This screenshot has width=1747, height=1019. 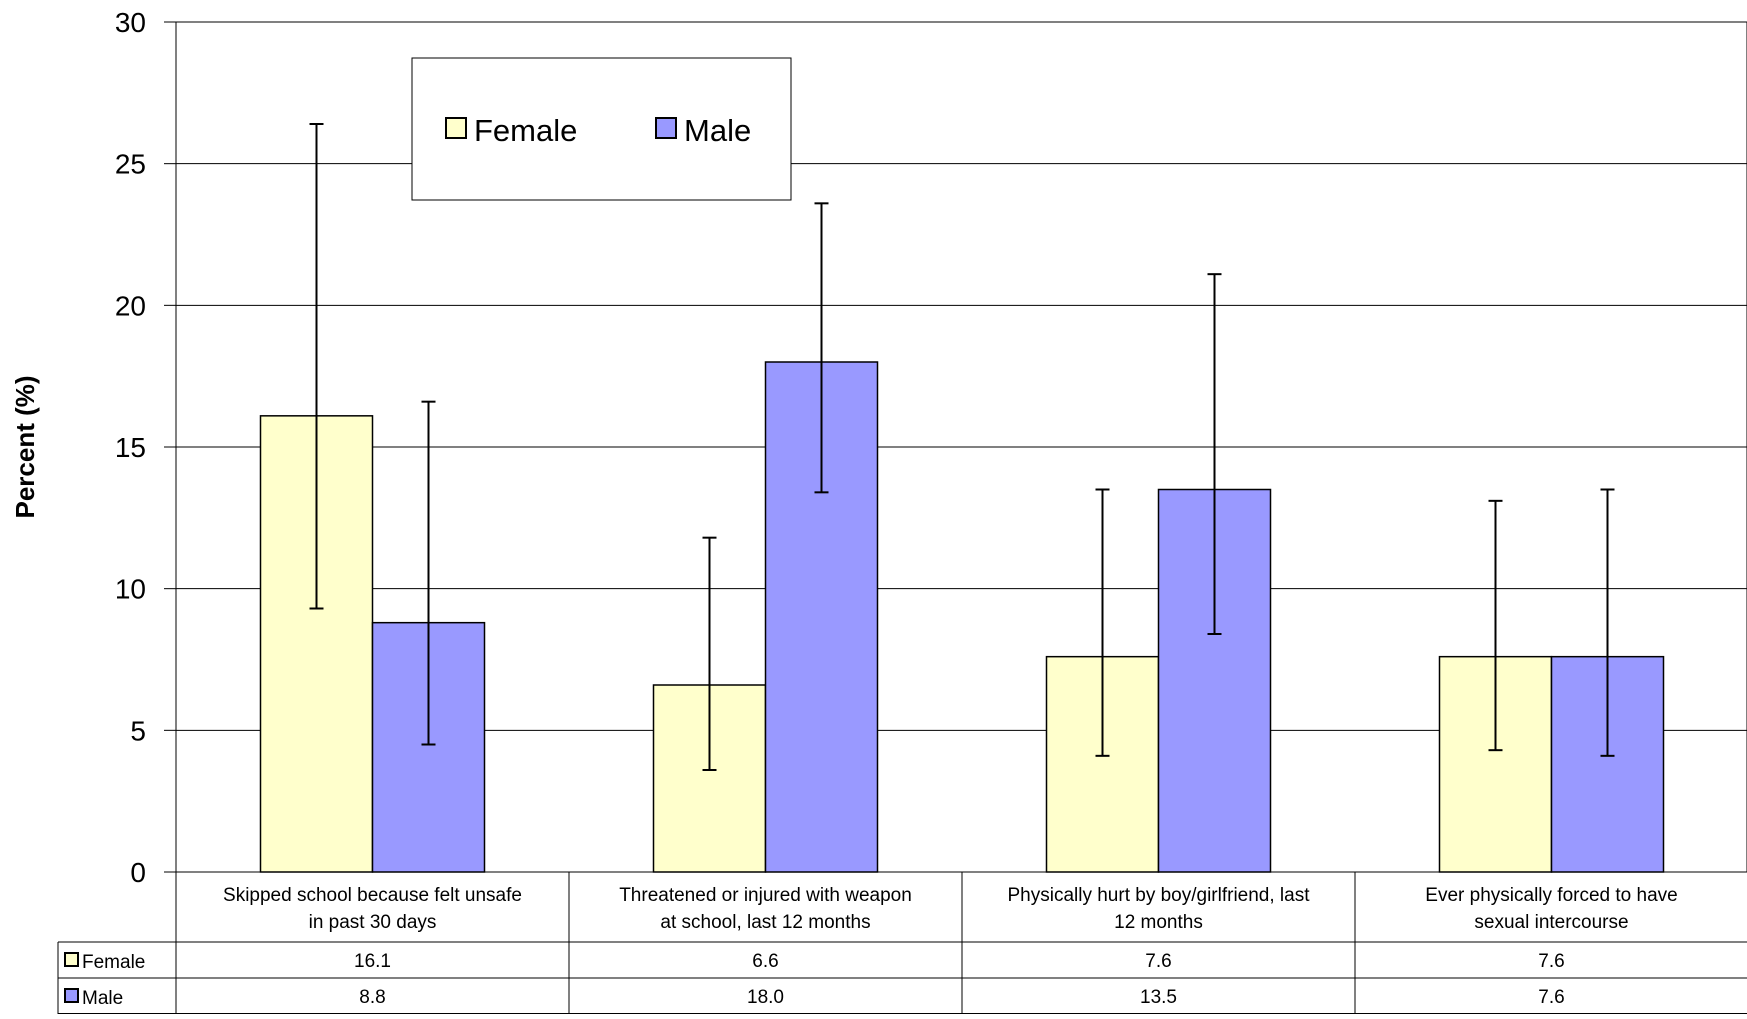 I want to click on legend-box, so click(x=601, y=129).